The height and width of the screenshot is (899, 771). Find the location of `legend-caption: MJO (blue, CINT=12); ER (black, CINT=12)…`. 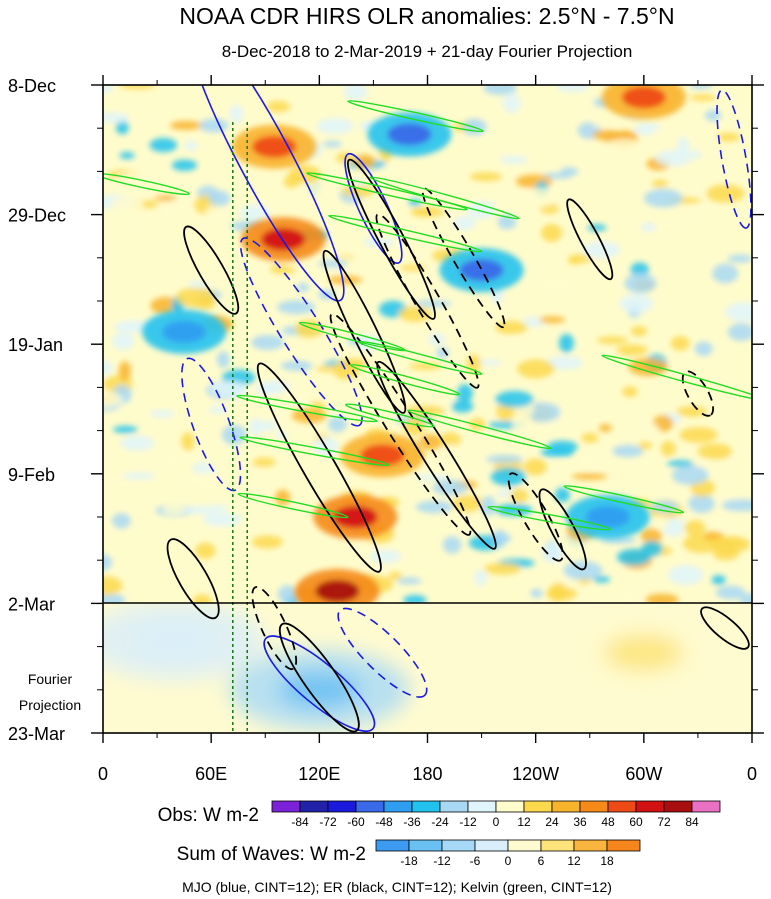

legend-caption: MJO (blue, CINT=12); ER (black, CINT=12)… is located at coordinates (397, 887).